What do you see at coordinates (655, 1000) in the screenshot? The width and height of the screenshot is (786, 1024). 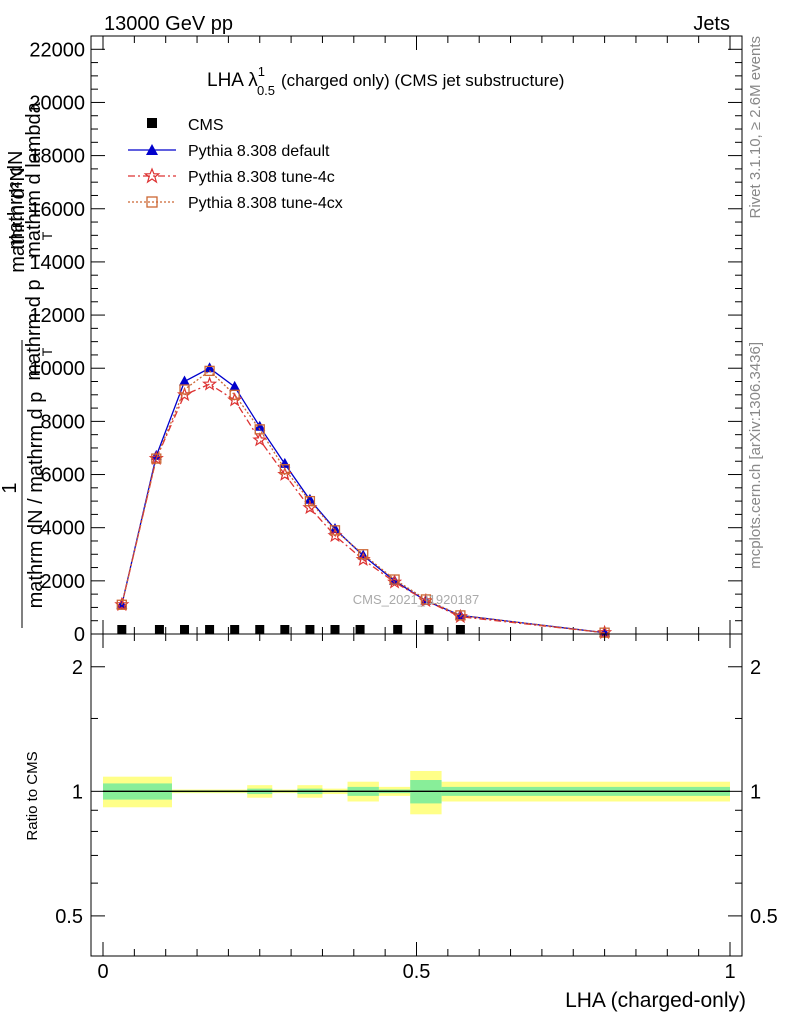 I see `x-axis-label: LHA (charged-only)` at bounding box center [655, 1000].